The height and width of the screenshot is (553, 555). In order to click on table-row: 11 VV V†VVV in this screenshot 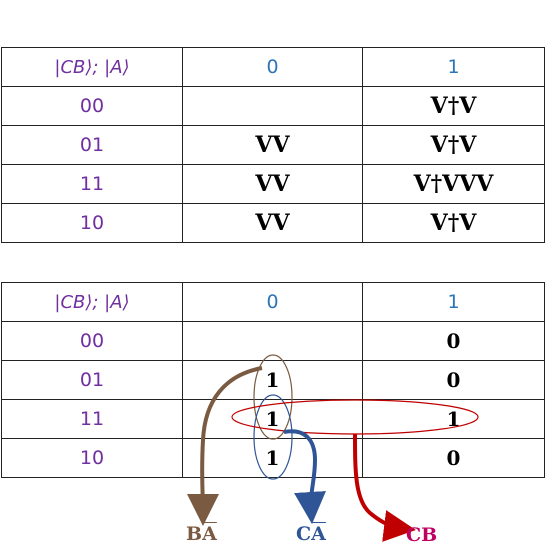, I will do `click(273, 184)`.